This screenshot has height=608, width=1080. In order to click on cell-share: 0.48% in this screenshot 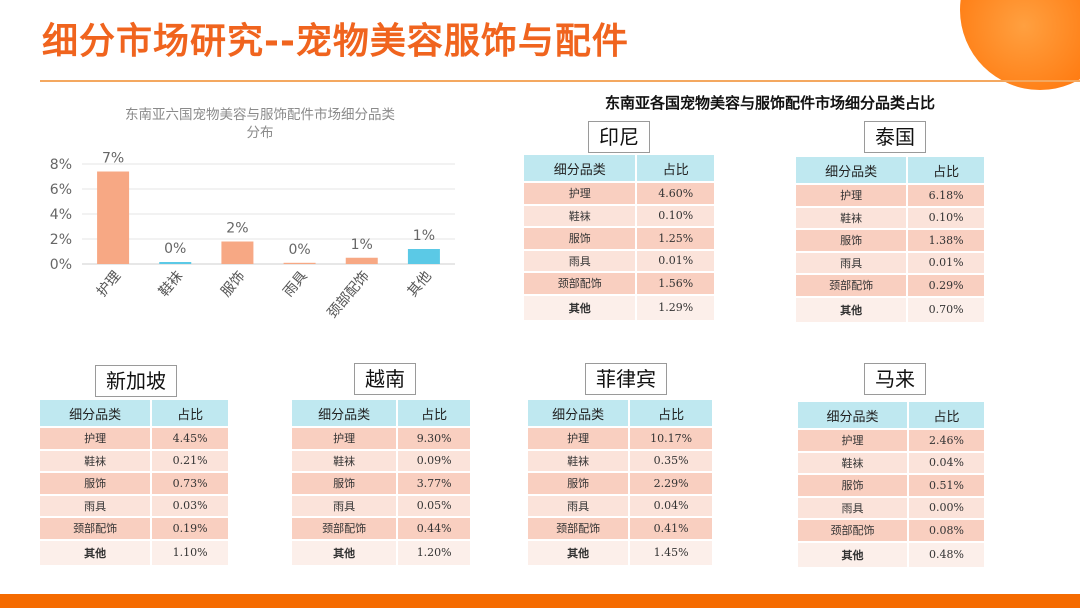, I will do `click(946, 555)`.